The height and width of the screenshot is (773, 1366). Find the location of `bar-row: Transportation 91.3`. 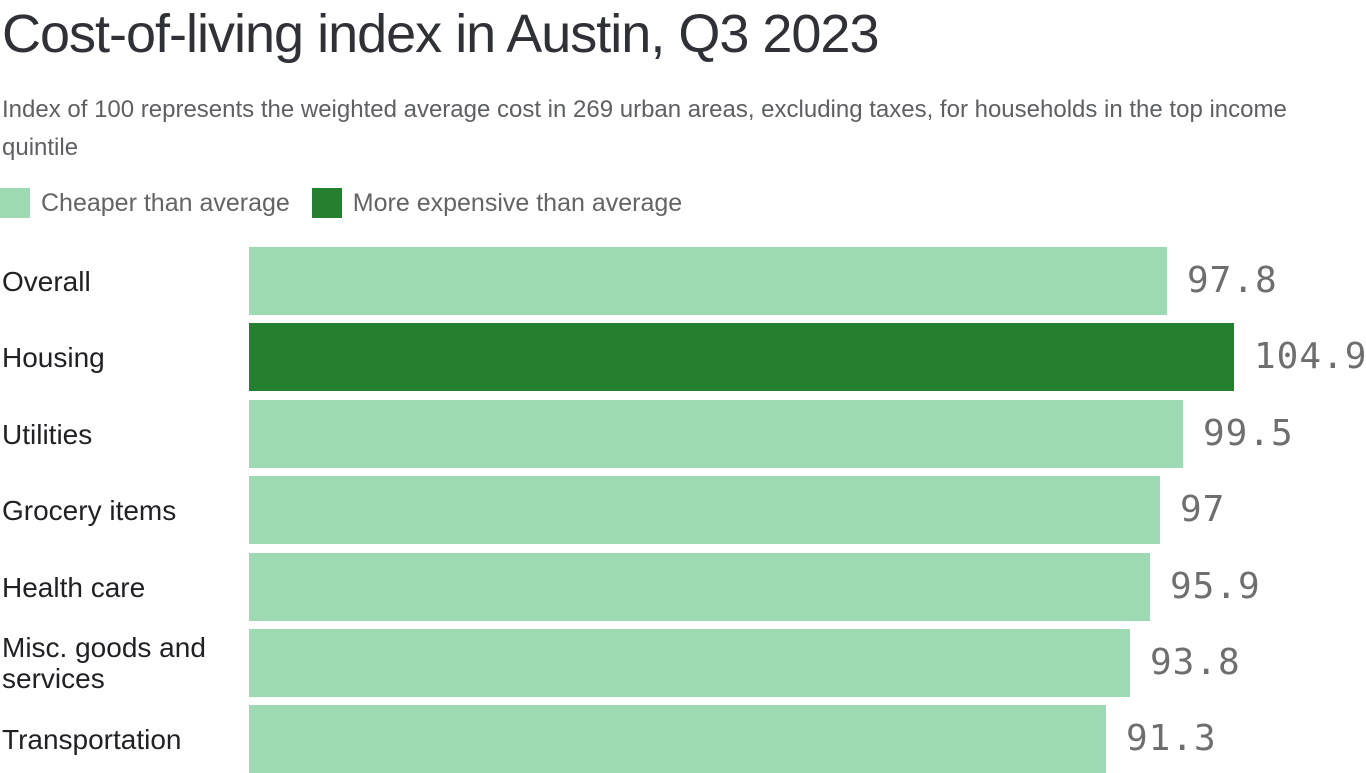

bar-row: Transportation 91.3 is located at coordinates (683, 739).